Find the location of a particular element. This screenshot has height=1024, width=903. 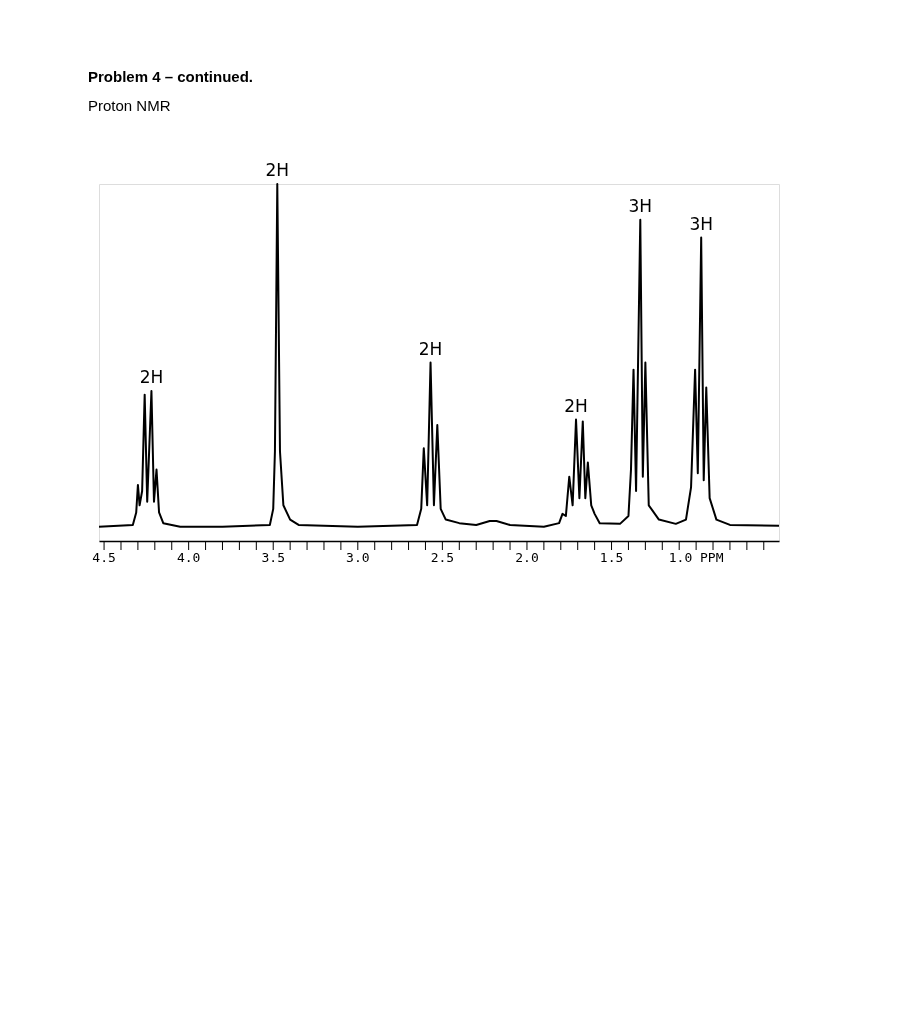

x-tick-label: 3.0 is located at coordinates (358, 557).